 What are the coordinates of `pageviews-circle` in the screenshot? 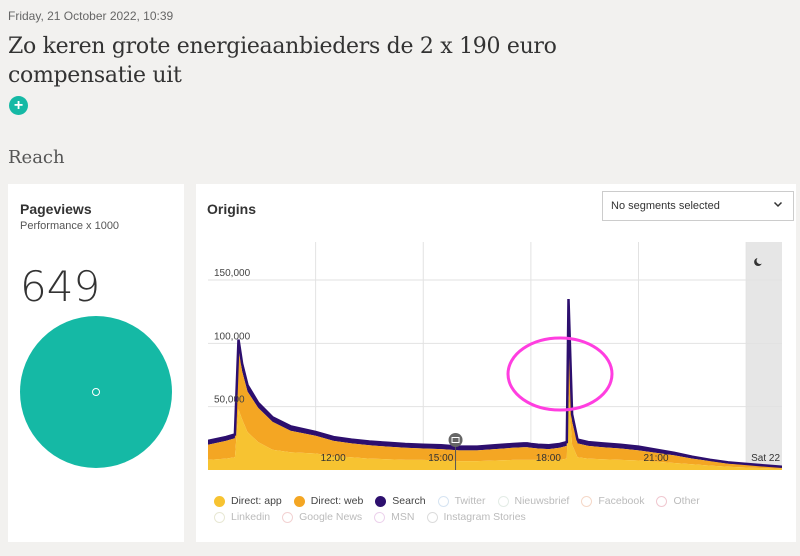 It's located at (96, 392).